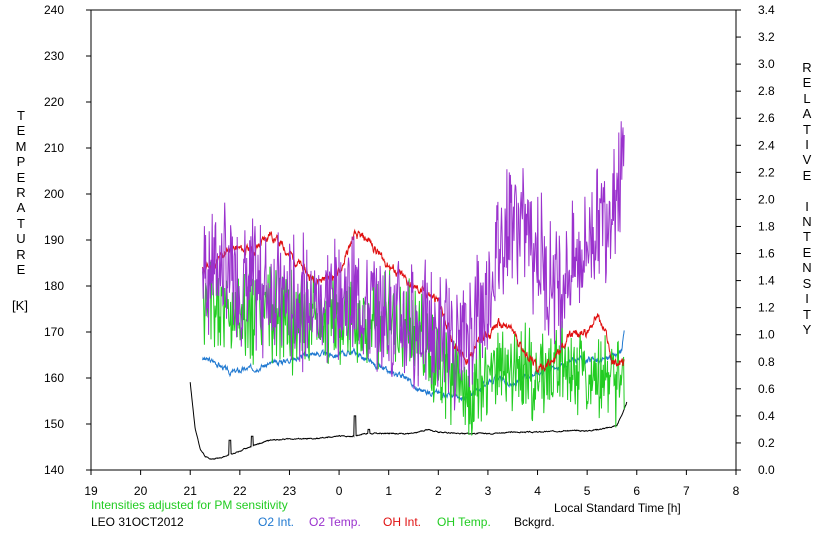 This screenshot has height=535, width=828. I want to click on y-right-tick-label: 1.0, so click(766, 335).